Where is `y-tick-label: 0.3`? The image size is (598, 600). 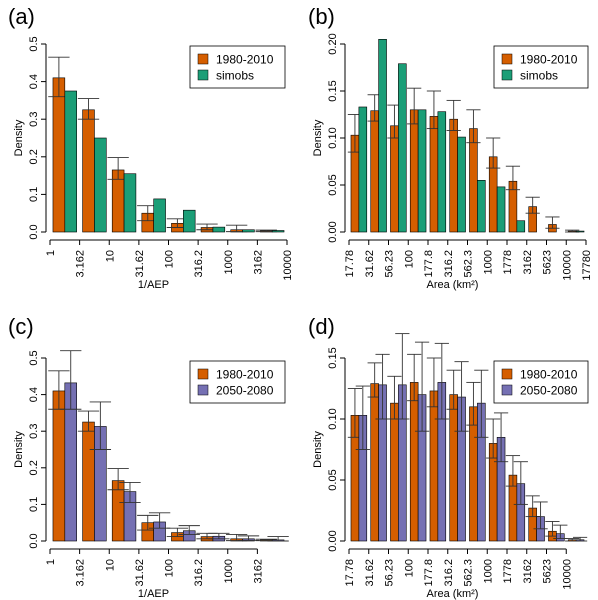
y-tick-label: 0.3 is located at coordinates (34, 119).